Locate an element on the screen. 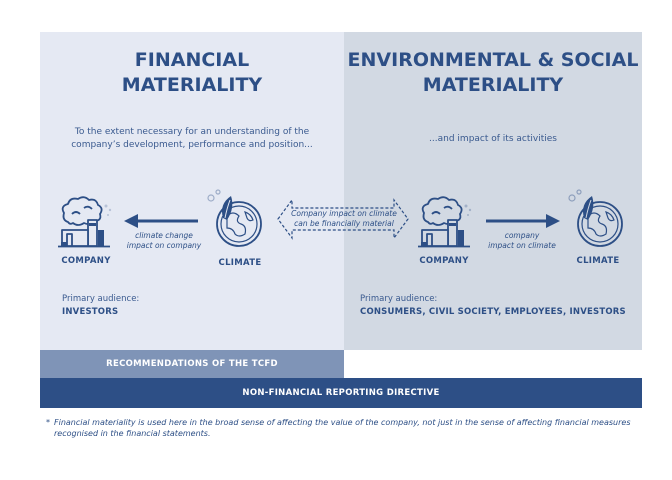 The width and height of the screenshot is (672, 480). caption-line: can be financially material is located at coordinates (344, 223).